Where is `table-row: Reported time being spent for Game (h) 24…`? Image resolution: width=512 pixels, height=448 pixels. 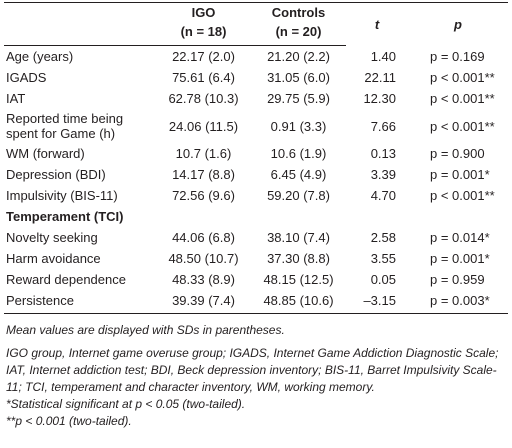 table-row: Reported time being spent for Game (h) 24… is located at coordinates (256, 126).